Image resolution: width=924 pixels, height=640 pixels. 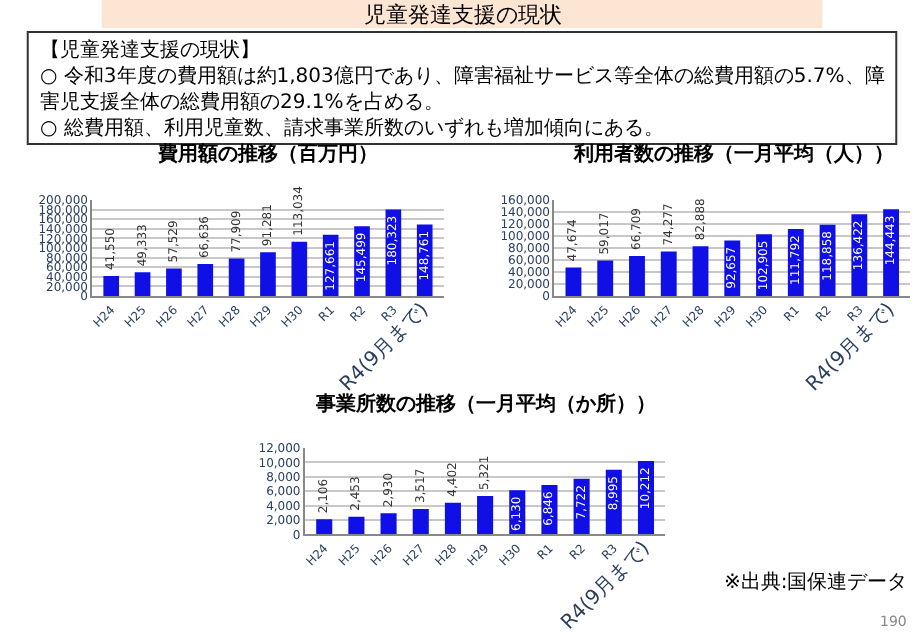 What do you see at coordinates (816, 582) in the screenshot?
I see `text: ※出典:国保連データ` at bounding box center [816, 582].